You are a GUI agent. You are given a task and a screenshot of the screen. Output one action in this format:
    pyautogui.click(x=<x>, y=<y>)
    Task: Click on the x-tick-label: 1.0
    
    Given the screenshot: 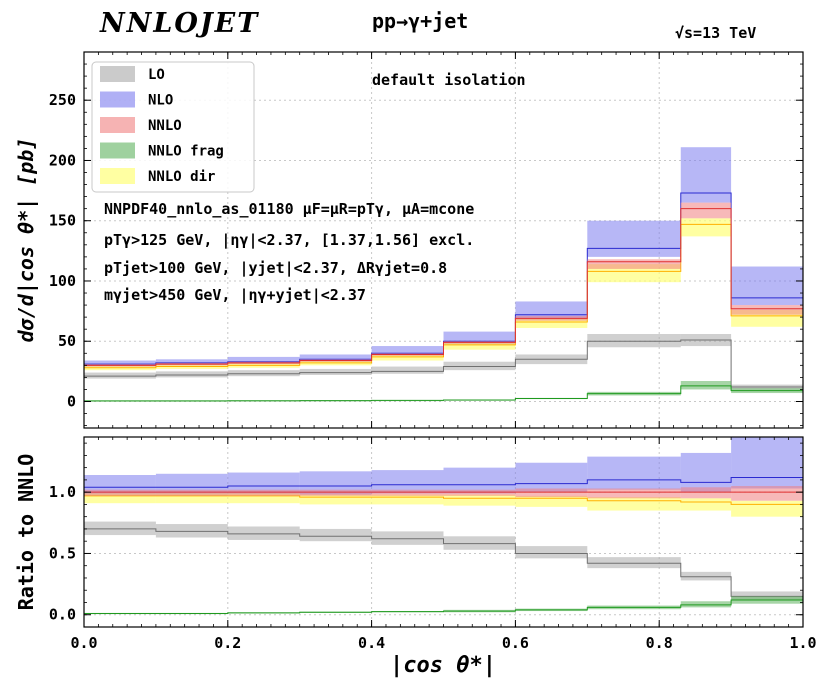 What is the action you would take?
    pyautogui.click(x=802, y=643)
    